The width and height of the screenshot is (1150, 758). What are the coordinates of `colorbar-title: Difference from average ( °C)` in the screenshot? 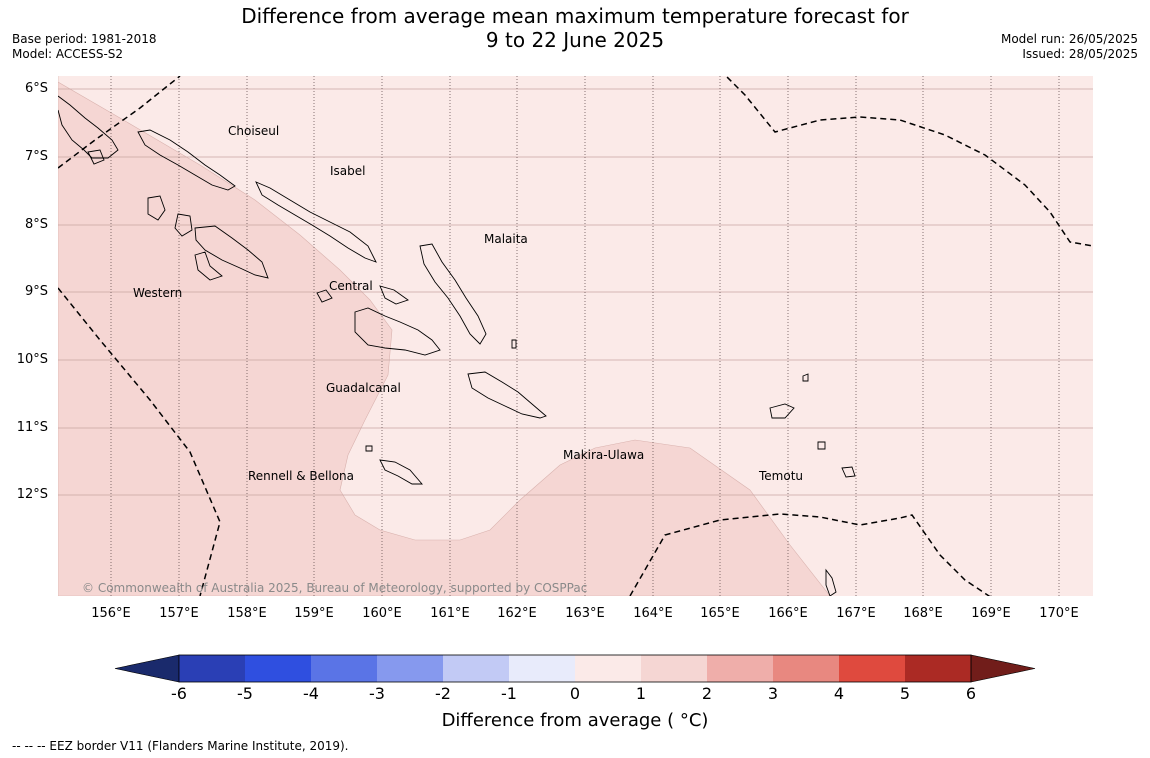 It's located at (575, 720).